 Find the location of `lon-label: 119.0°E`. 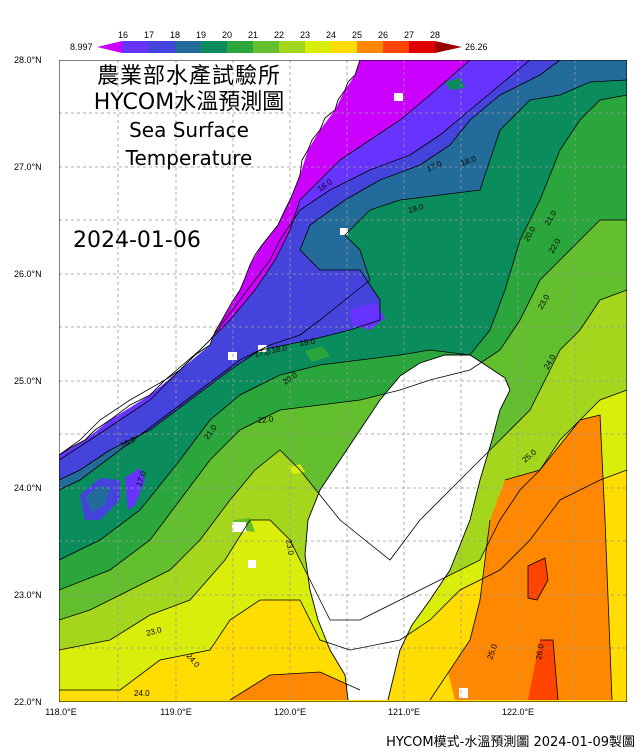

lon-label: 119.0°E is located at coordinates (176, 712).